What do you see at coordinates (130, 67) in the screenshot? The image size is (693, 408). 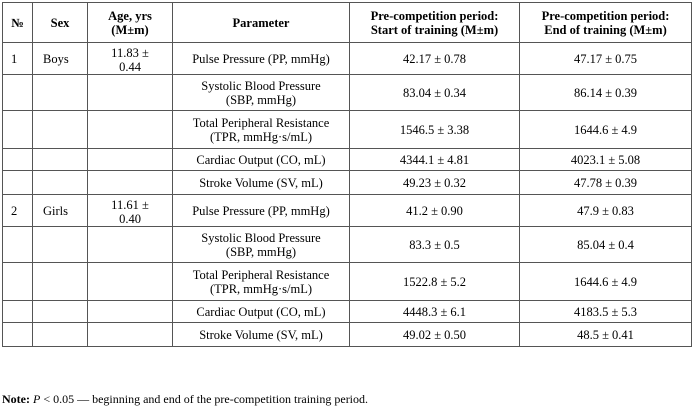 I see `age-value-line2: 0.44` at bounding box center [130, 67].